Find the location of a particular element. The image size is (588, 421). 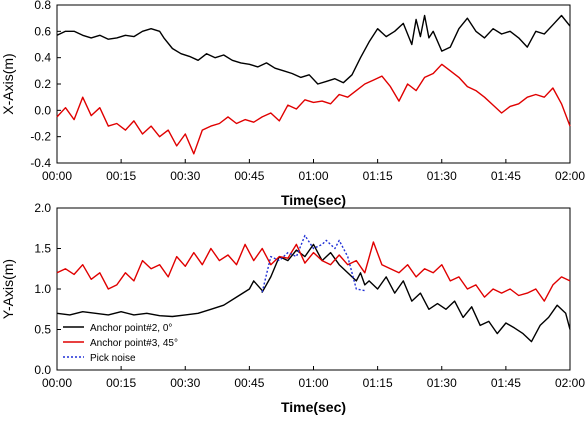

y-tick-label: 2.0 is located at coordinates (42, 208).